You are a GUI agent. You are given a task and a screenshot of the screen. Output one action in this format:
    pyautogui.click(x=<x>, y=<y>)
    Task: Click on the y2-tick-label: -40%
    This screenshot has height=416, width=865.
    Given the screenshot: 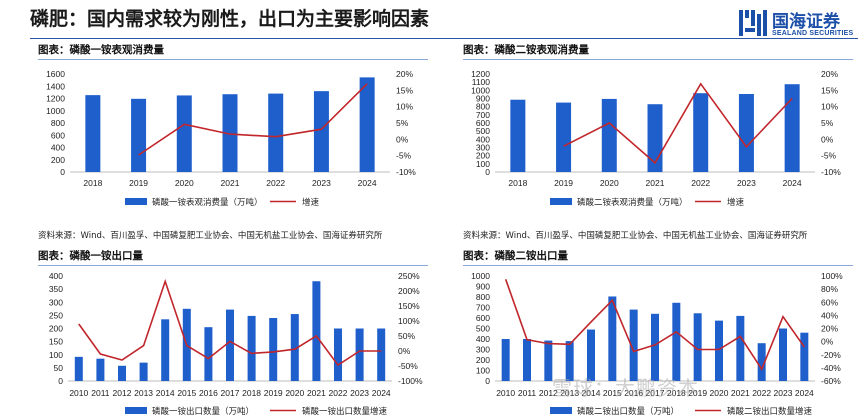 What is the action you would take?
    pyautogui.click(x=831, y=368)
    